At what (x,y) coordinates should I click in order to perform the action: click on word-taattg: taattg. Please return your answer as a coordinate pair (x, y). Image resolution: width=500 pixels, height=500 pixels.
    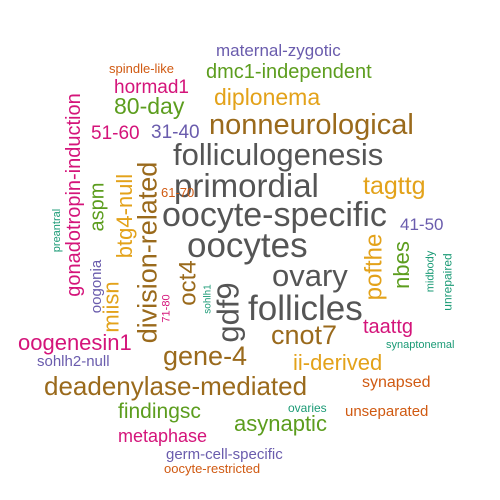
    Looking at the image, I should click on (388, 327).